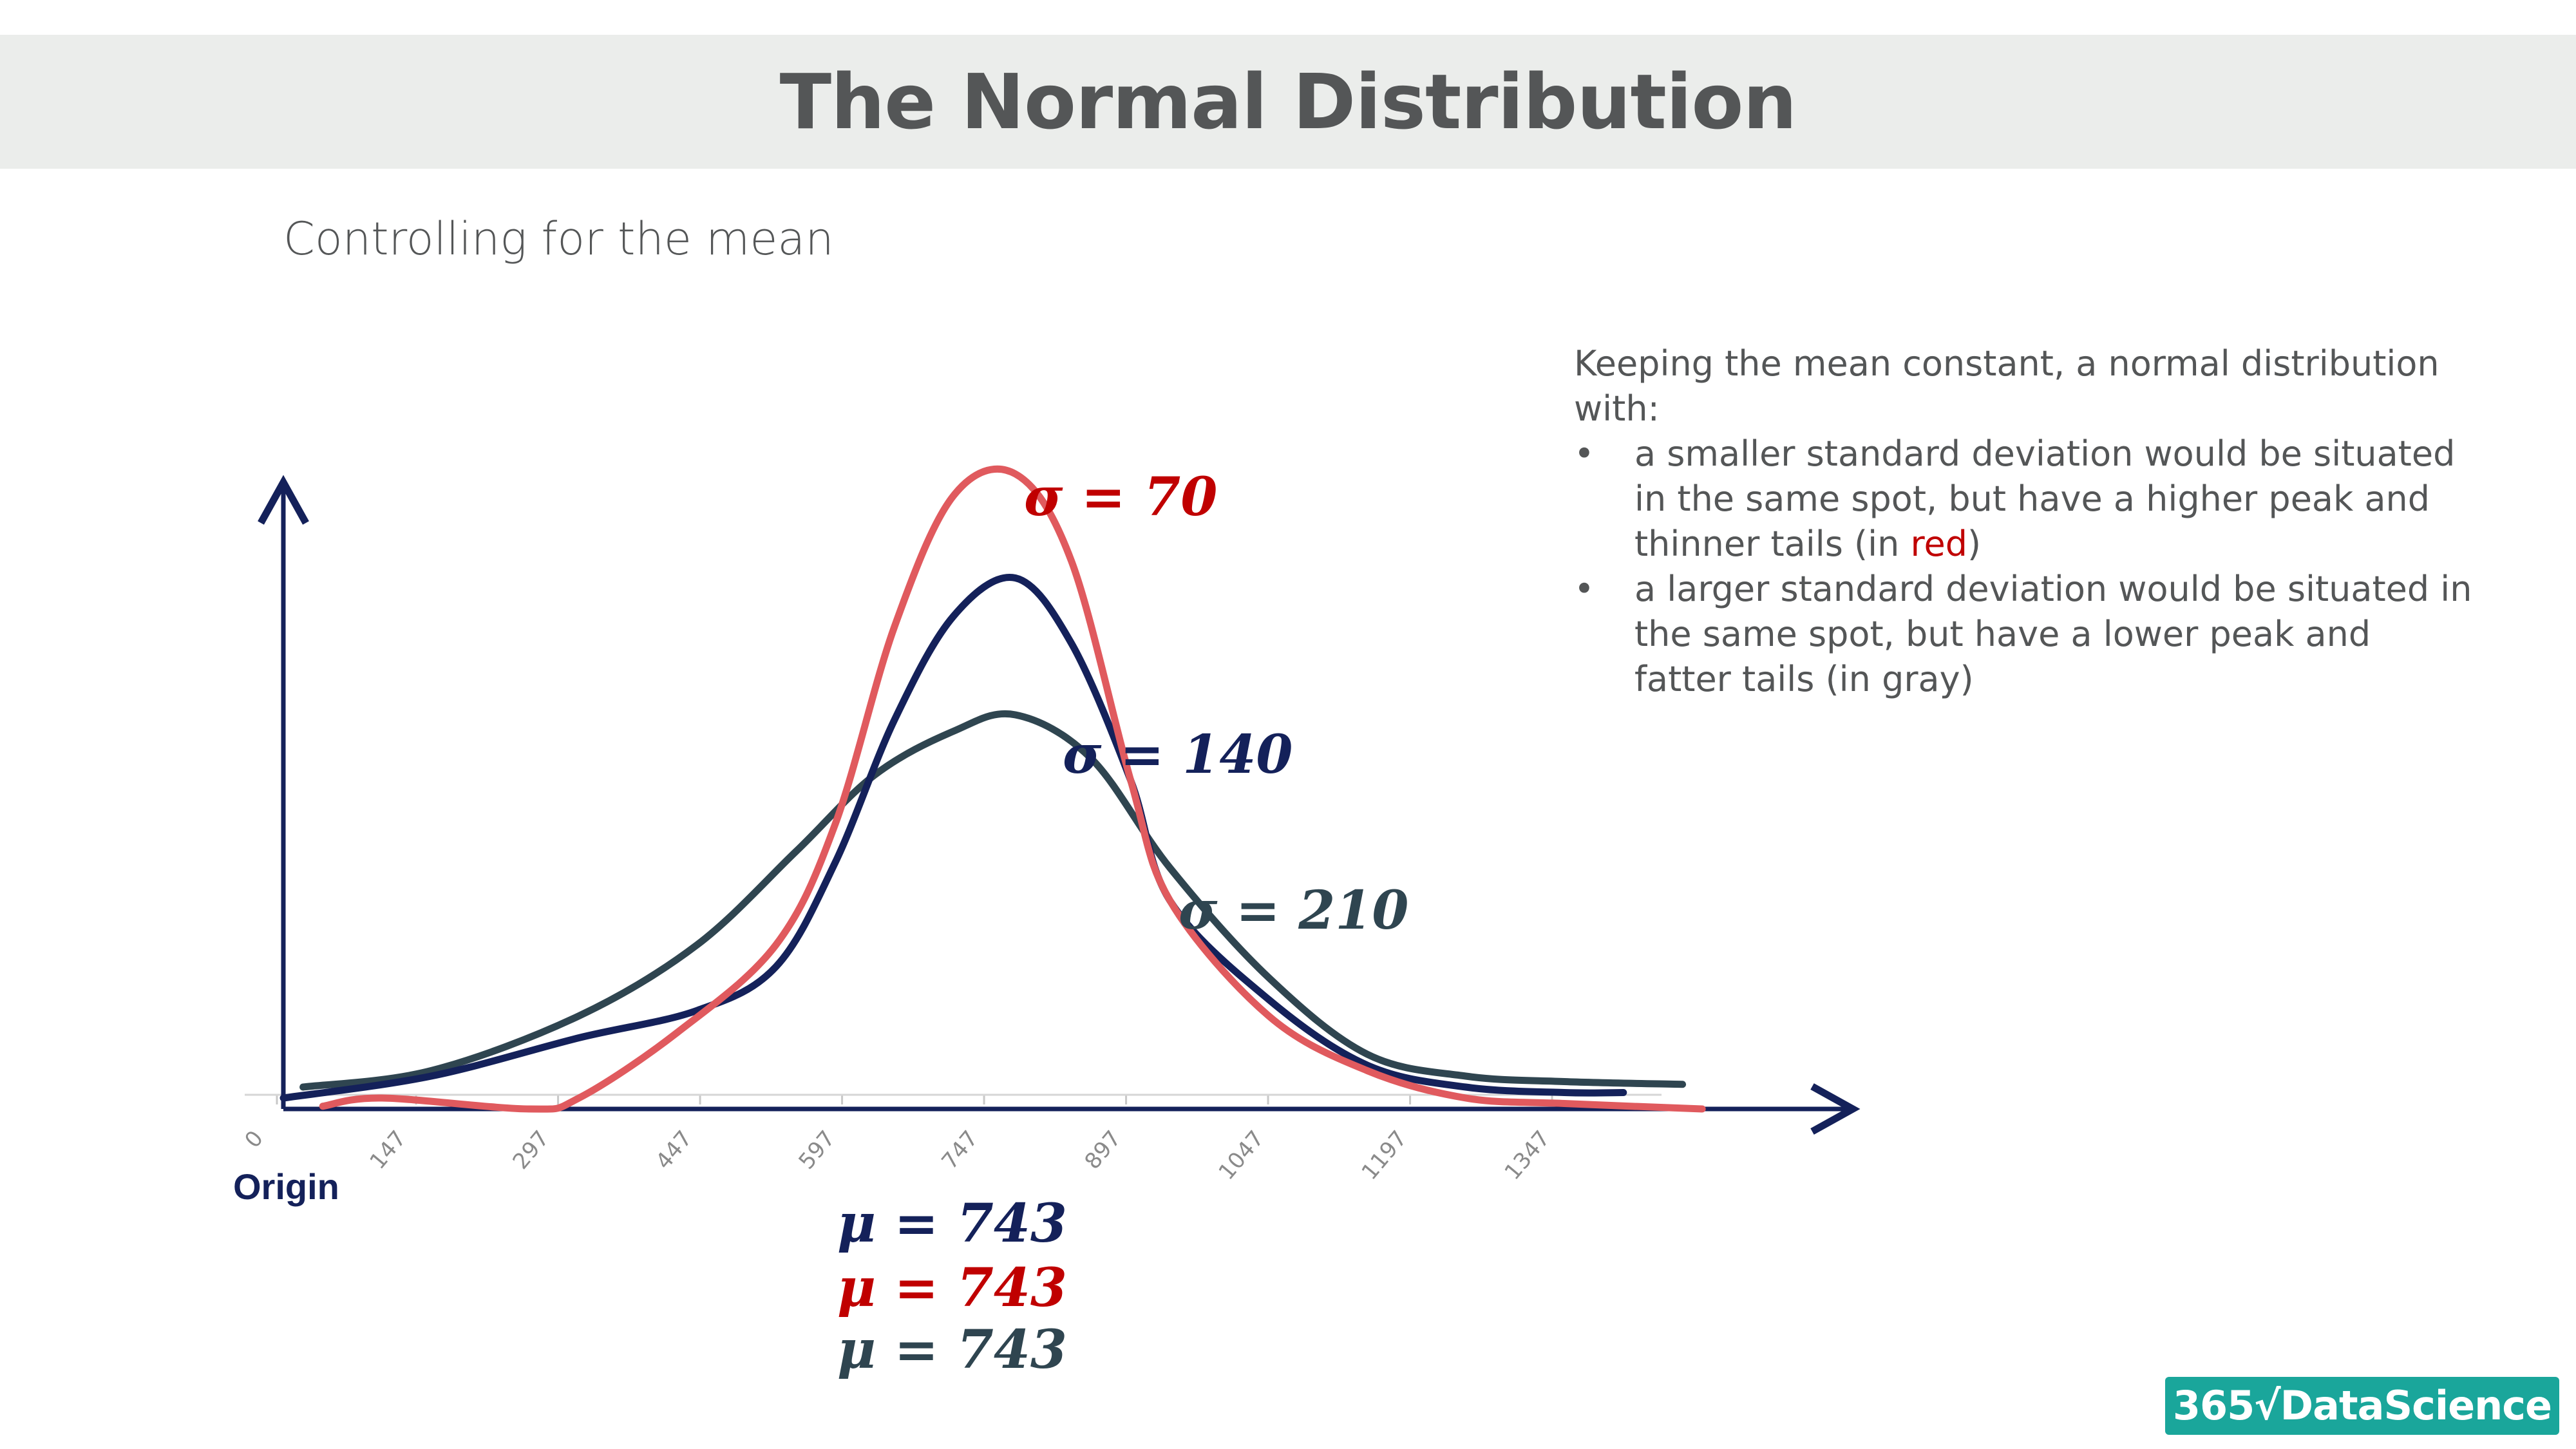 This screenshot has width=2576, height=1449. What do you see at coordinates (1938, 544) in the screenshot?
I see `bullet-highlight-red: red` at bounding box center [1938, 544].